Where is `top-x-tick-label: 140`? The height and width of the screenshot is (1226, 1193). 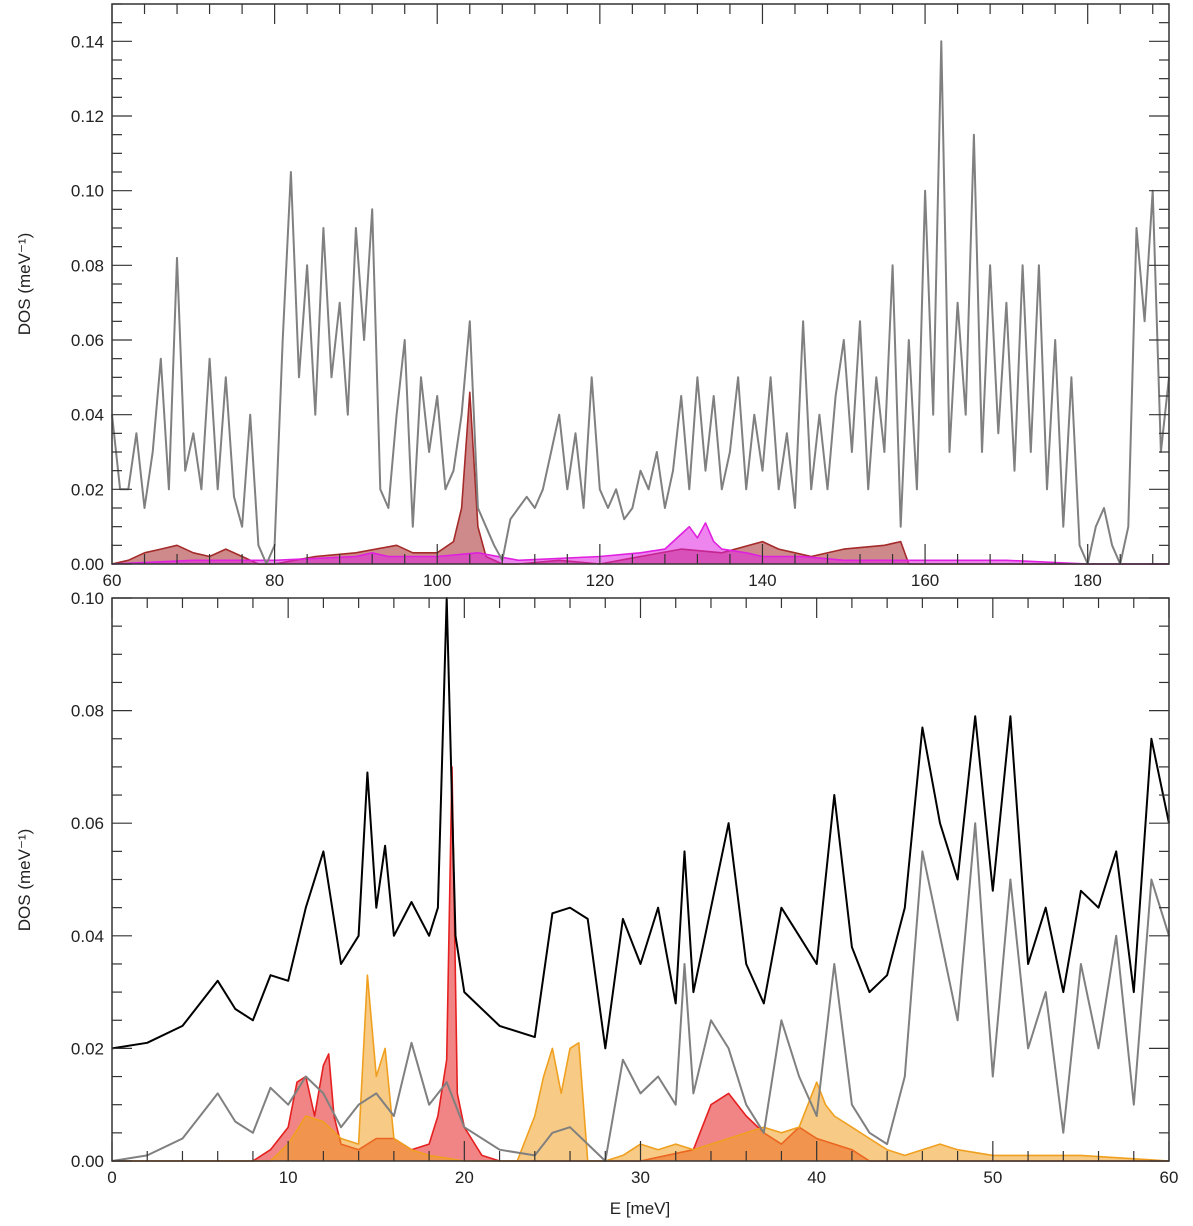 top-x-tick-label: 140 is located at coordinates (762, 580).